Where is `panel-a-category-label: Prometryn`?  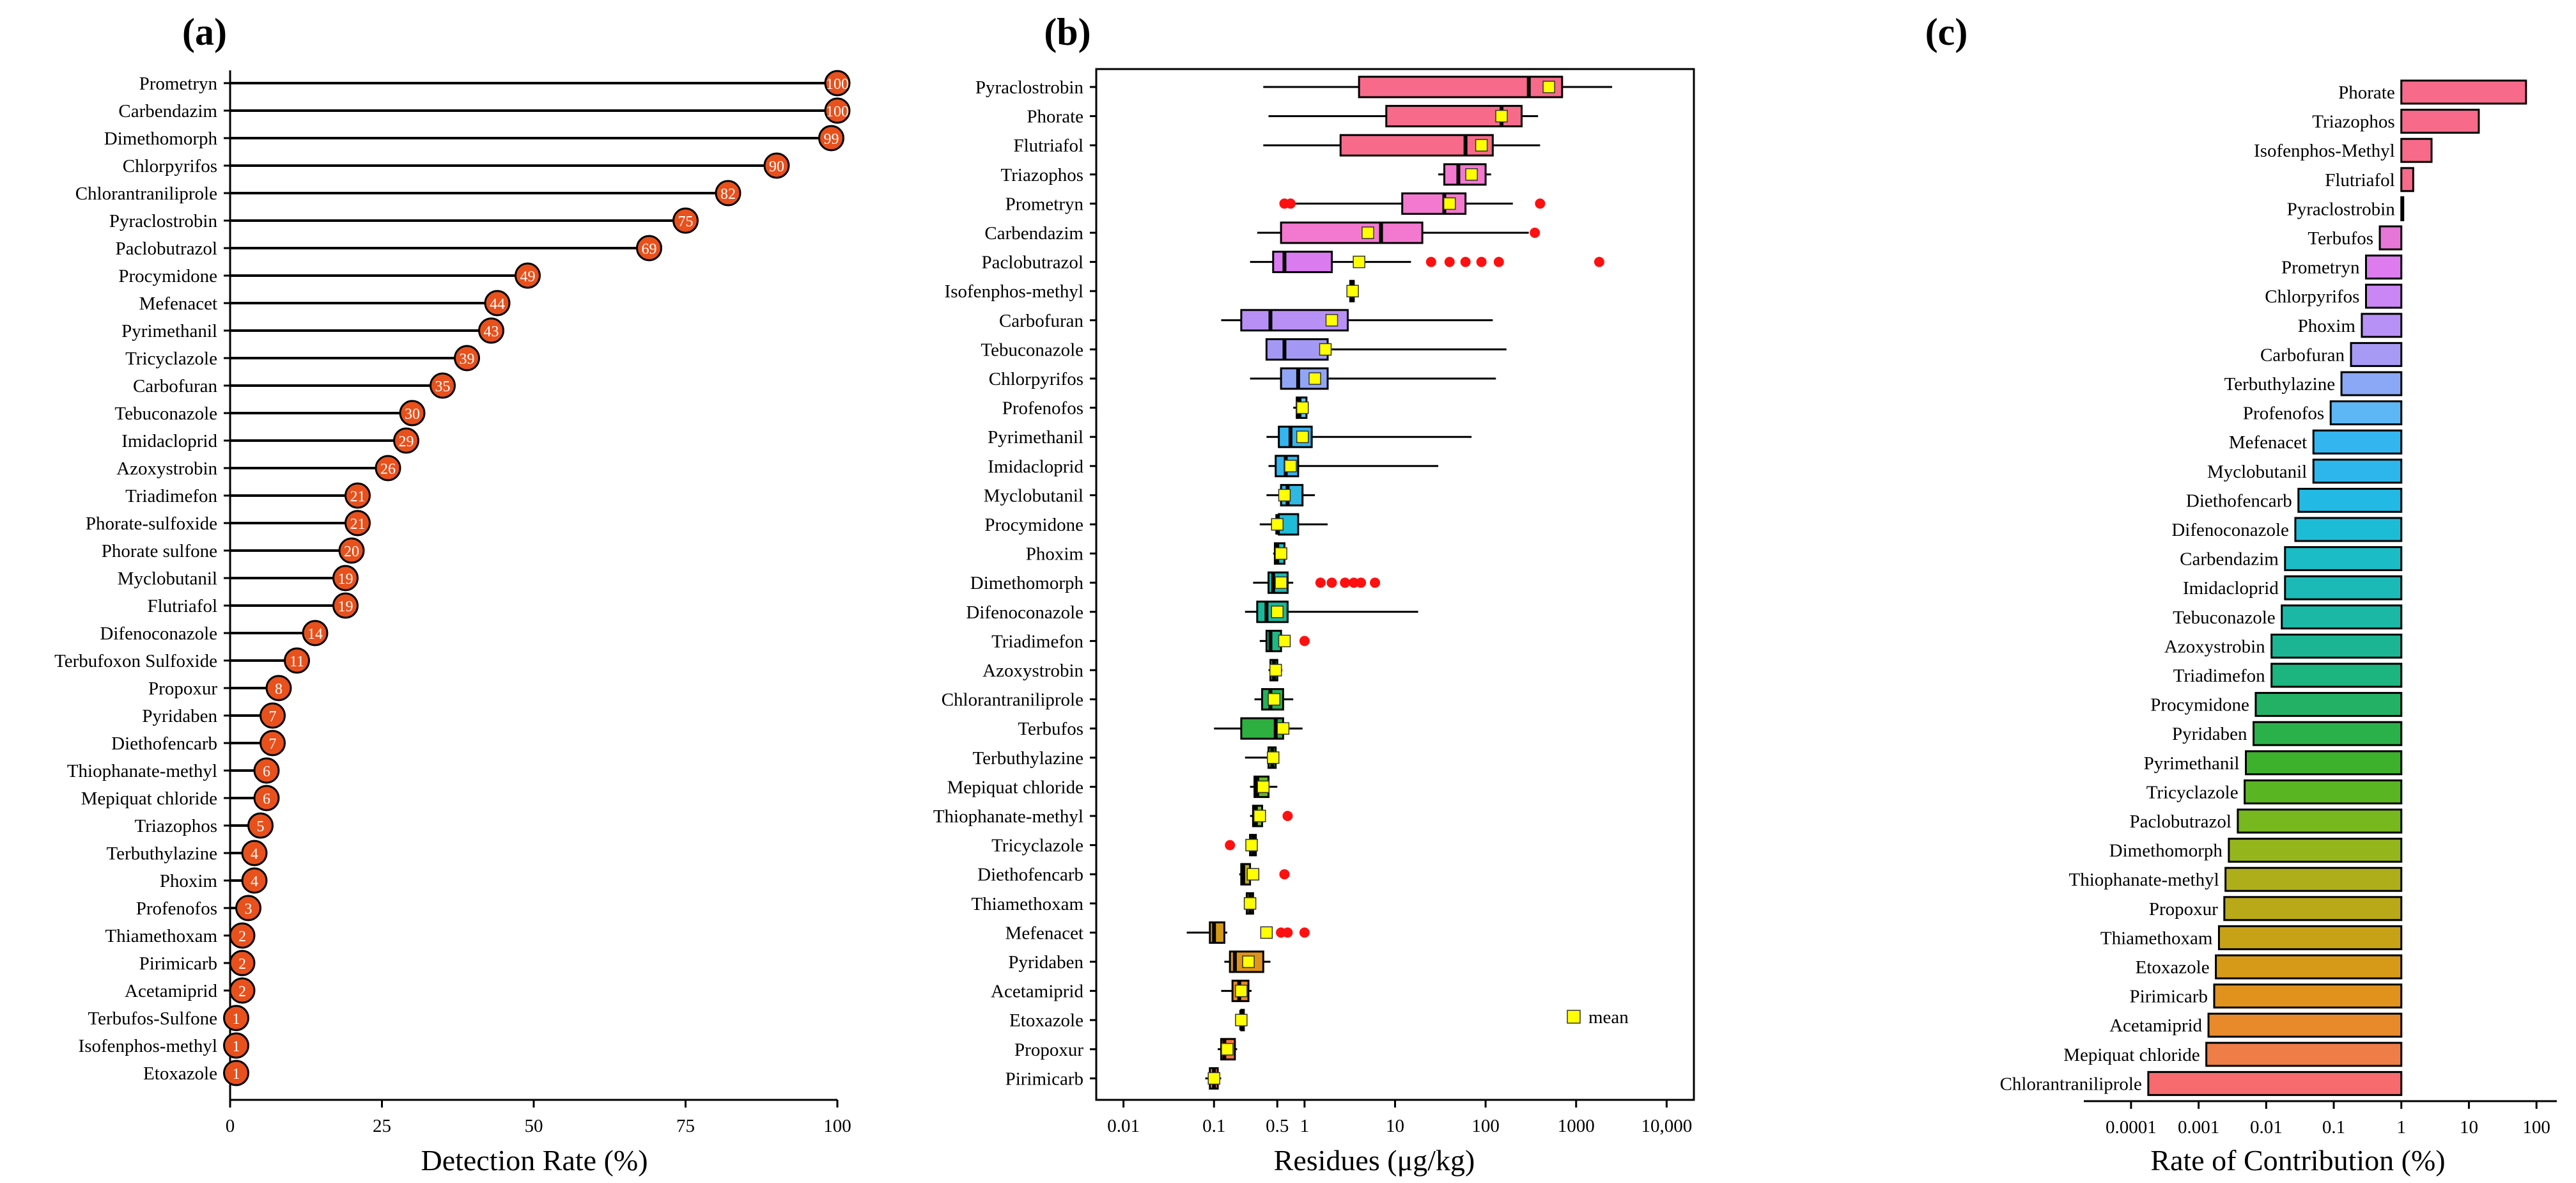 panel-a-category-label: Prometryn is located at coordinates (178, 84).